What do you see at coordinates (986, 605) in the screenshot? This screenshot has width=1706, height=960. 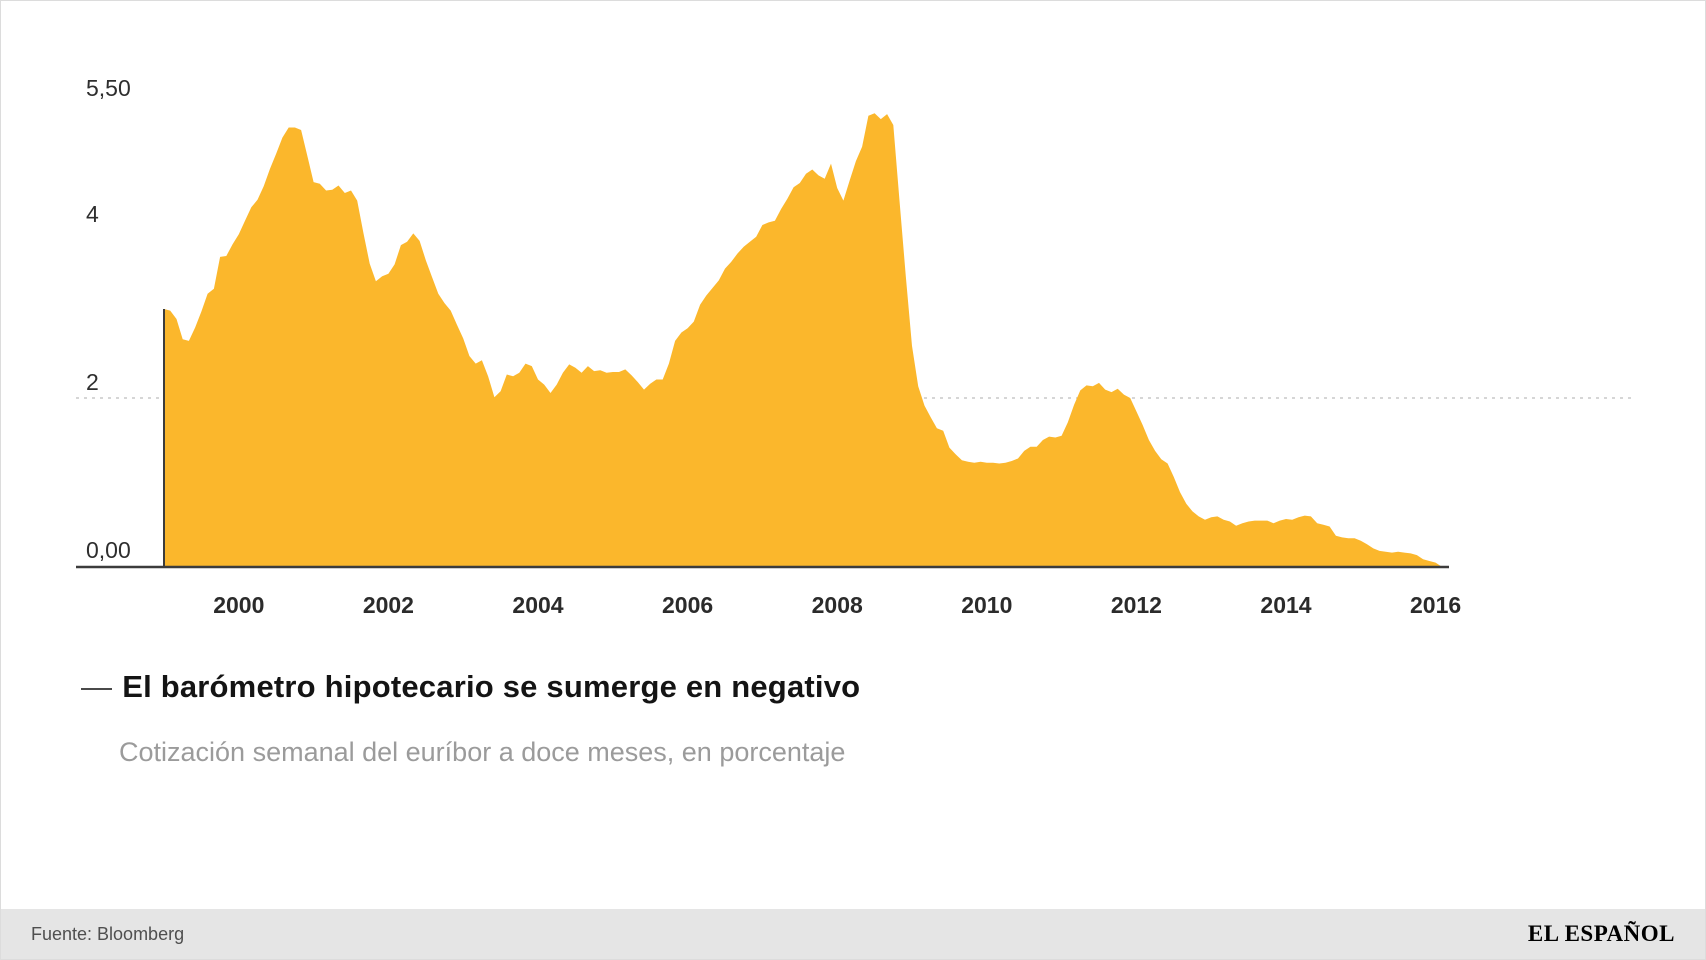 I see `svg-text: 2010` at bounding box center [986, 605].